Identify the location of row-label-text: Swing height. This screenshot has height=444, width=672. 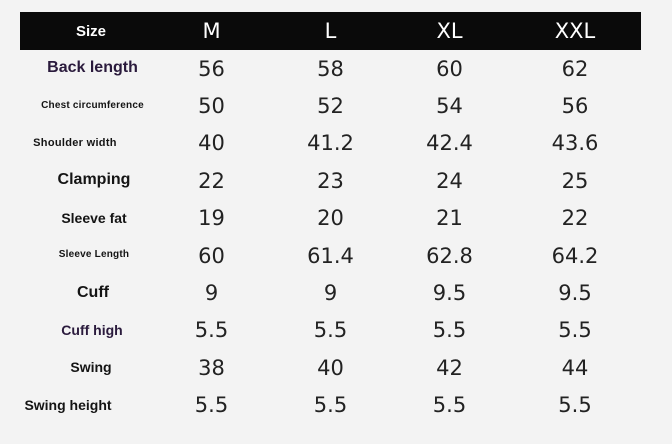
(68, 404).